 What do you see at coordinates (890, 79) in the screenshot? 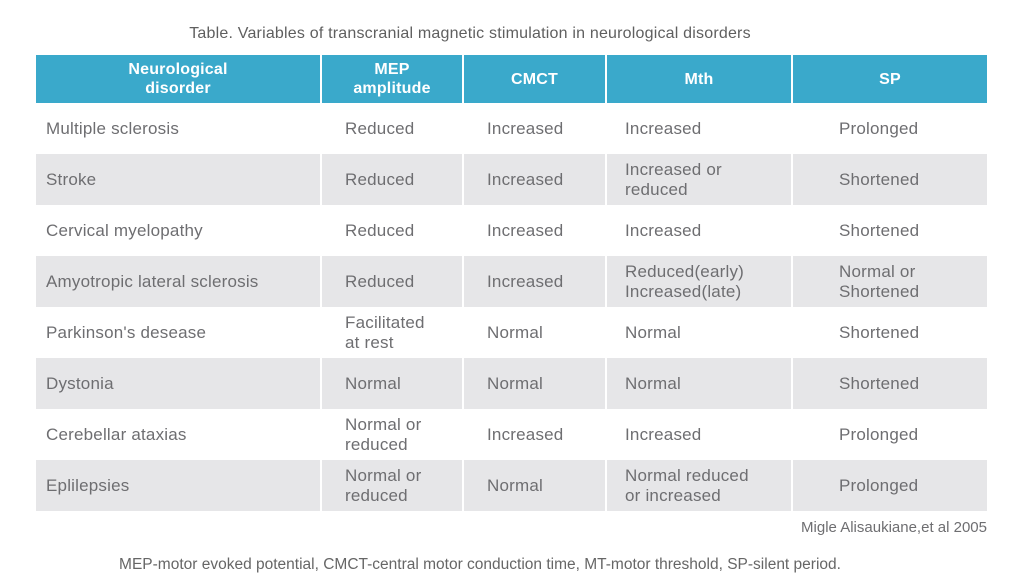
I see `column-header-sp: SP` at bounding box center [890, 79].